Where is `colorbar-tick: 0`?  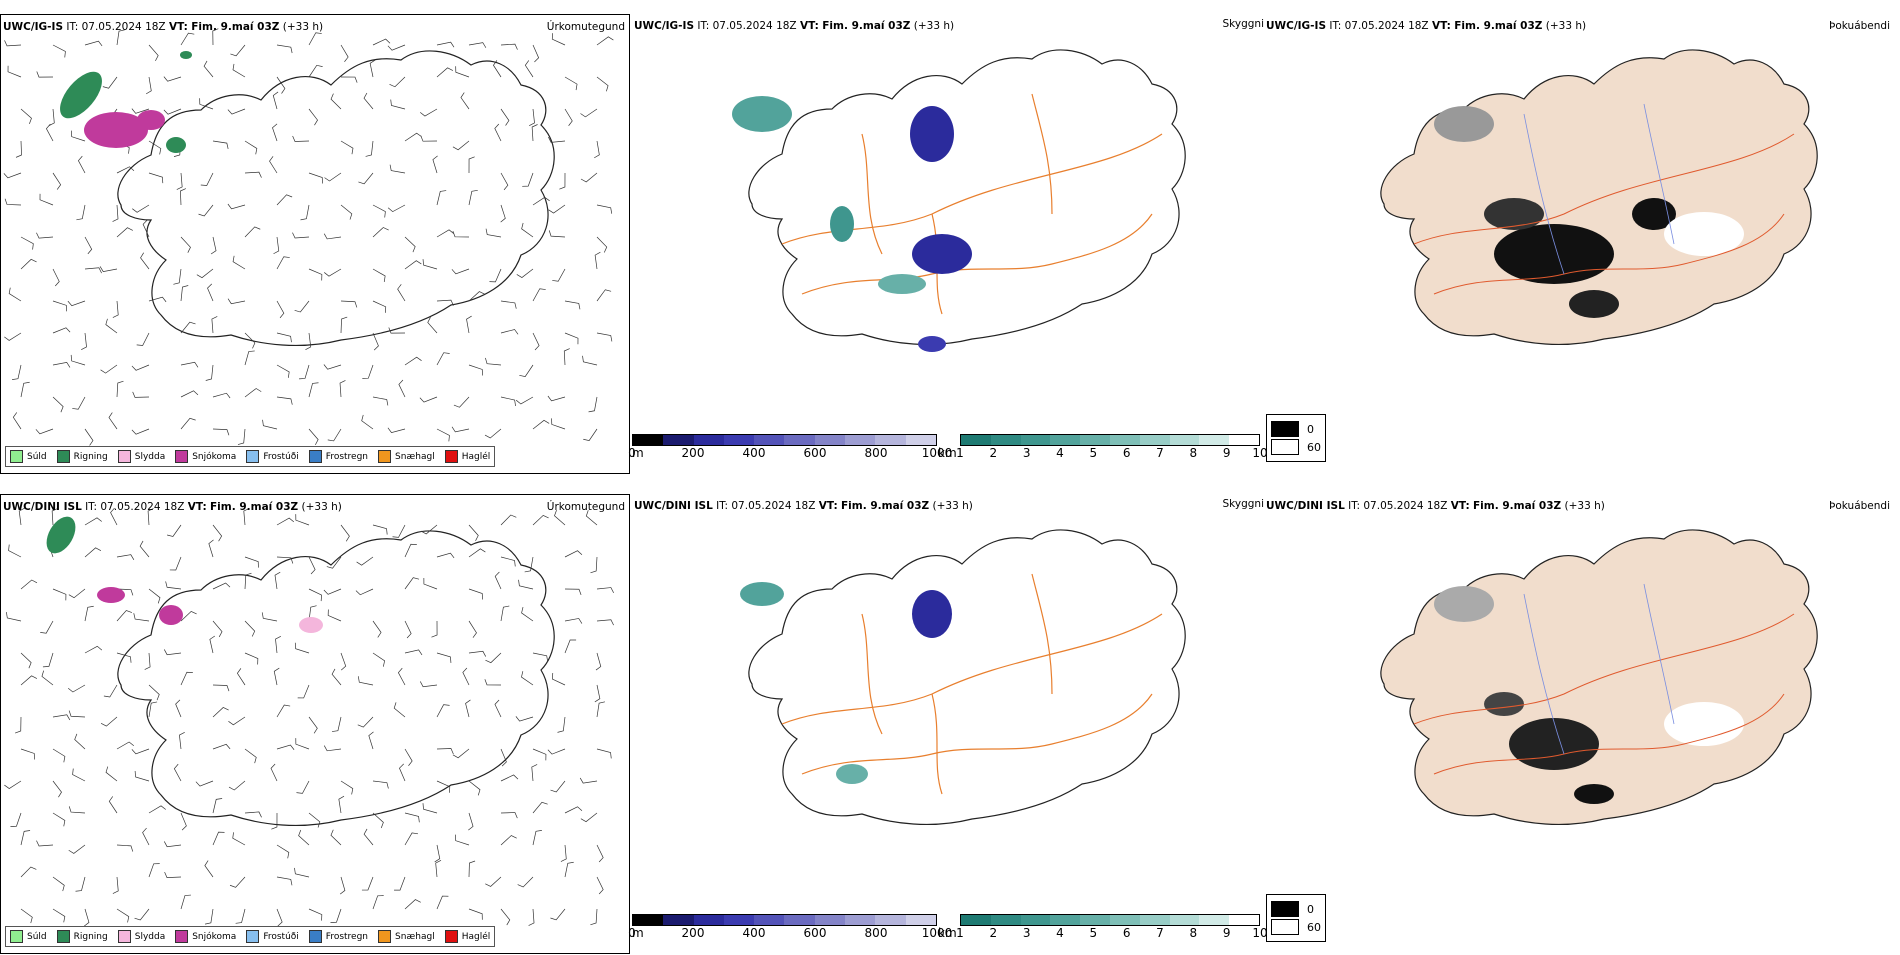
colorbar-tick: 0 is located at coordinates (632, 933).